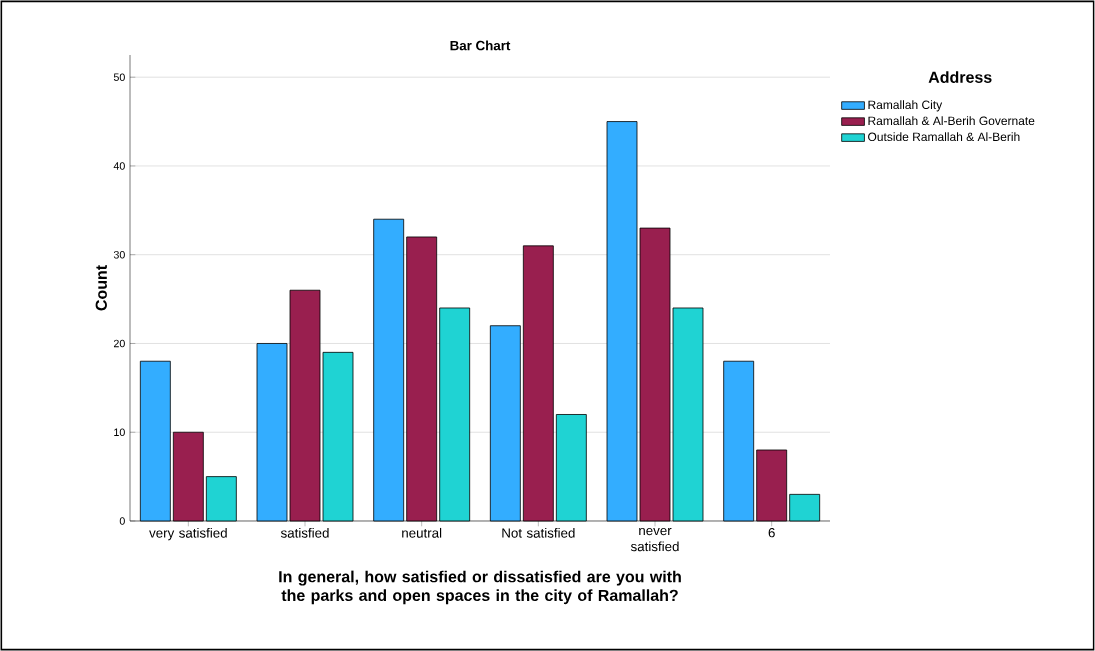 Image resolution: width=1095 pixels, height=651 pixels. What do you see at coordinates (101, 288) in the screenshot?
I see `y-axis-title: Count` at bounding box center [101, 288].